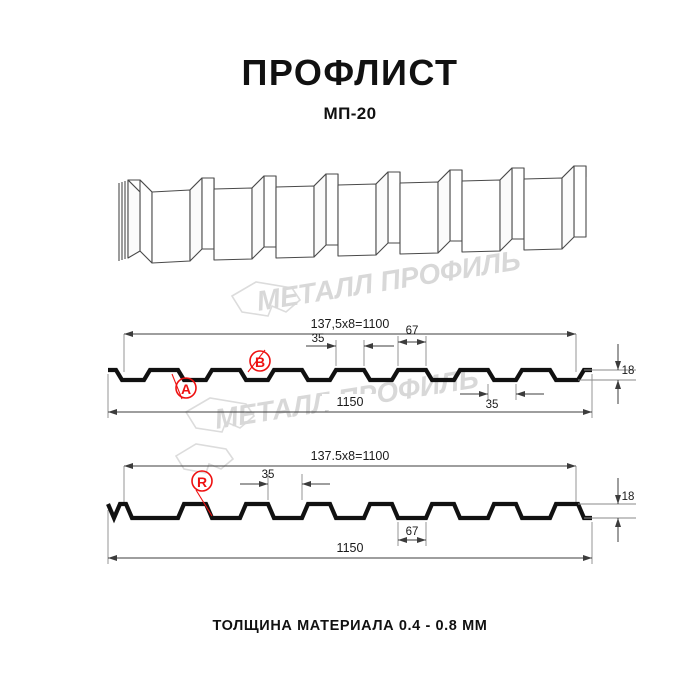  I want to click on isometric-sheet-view, so click(352, 214).